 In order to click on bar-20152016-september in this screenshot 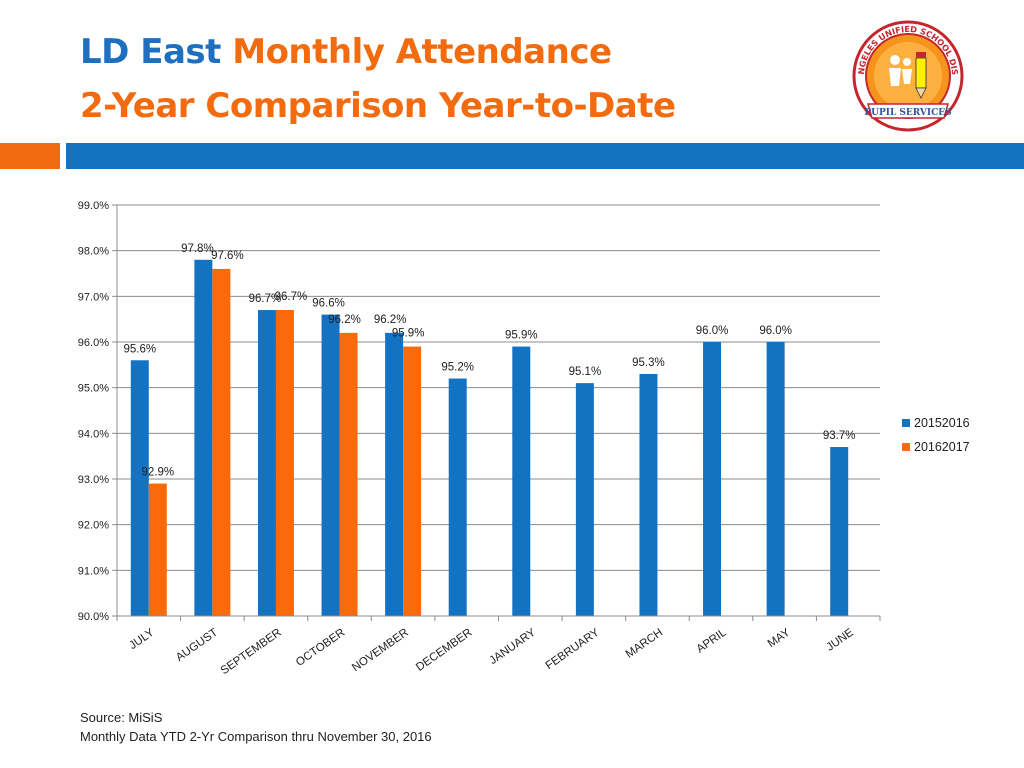, I will do `click(266, 463)`.